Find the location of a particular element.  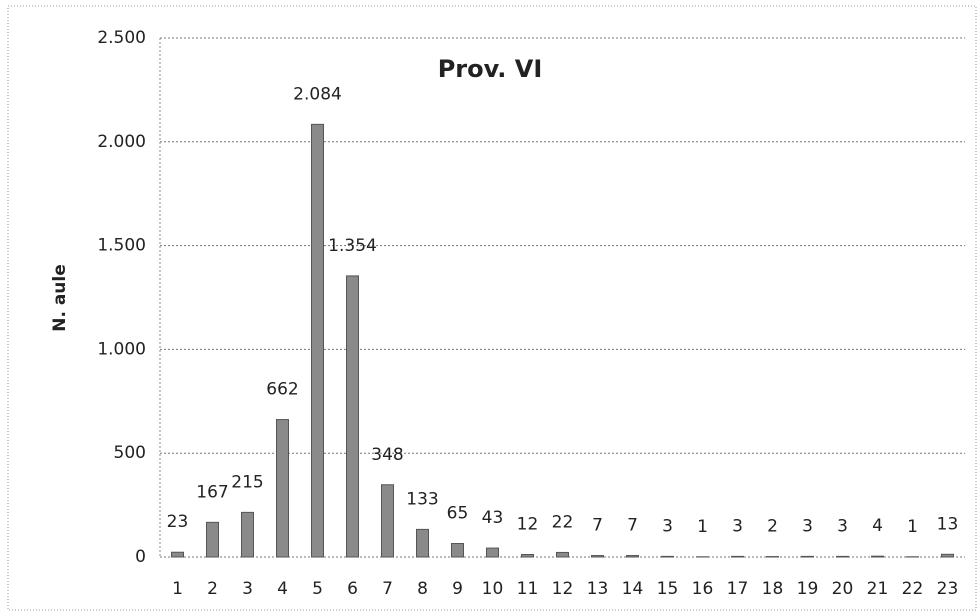

y-tick-label: 500 is located at coordinates (130, 453).